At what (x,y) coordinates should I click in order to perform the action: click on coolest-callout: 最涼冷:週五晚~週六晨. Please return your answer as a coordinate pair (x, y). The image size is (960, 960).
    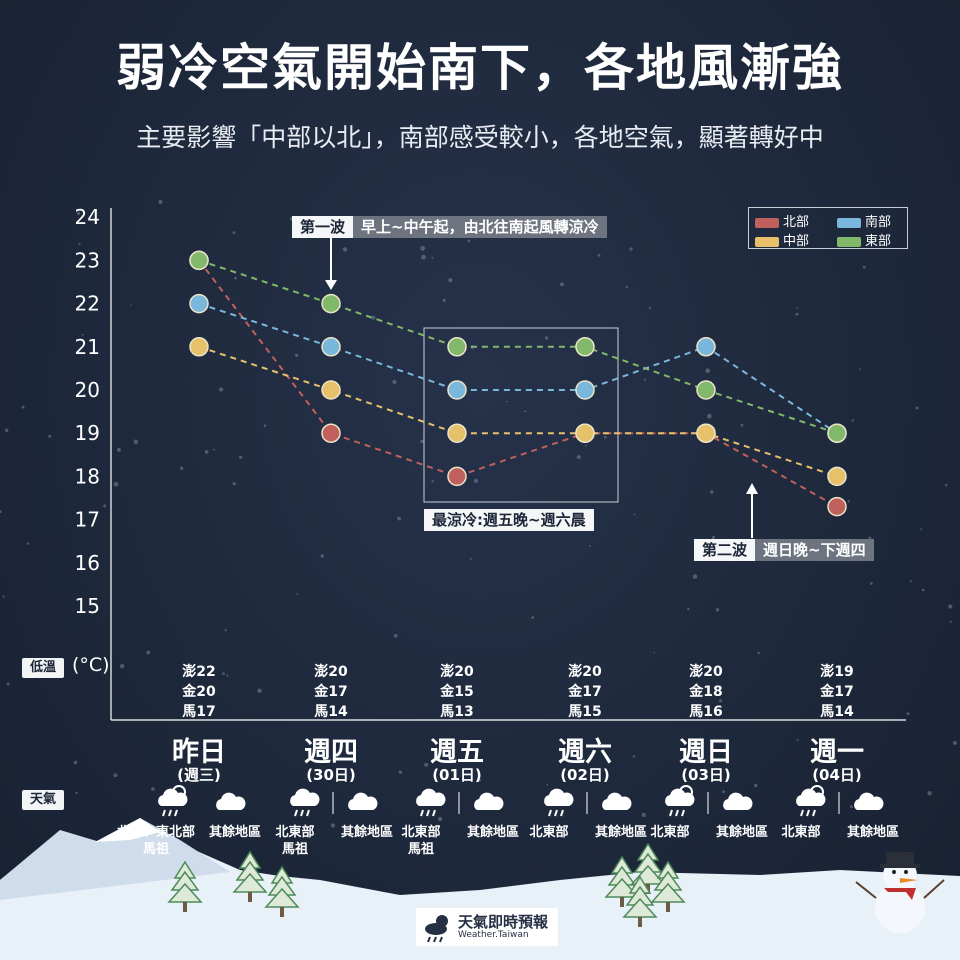
    Looking at the image, I should click on (509, 520).